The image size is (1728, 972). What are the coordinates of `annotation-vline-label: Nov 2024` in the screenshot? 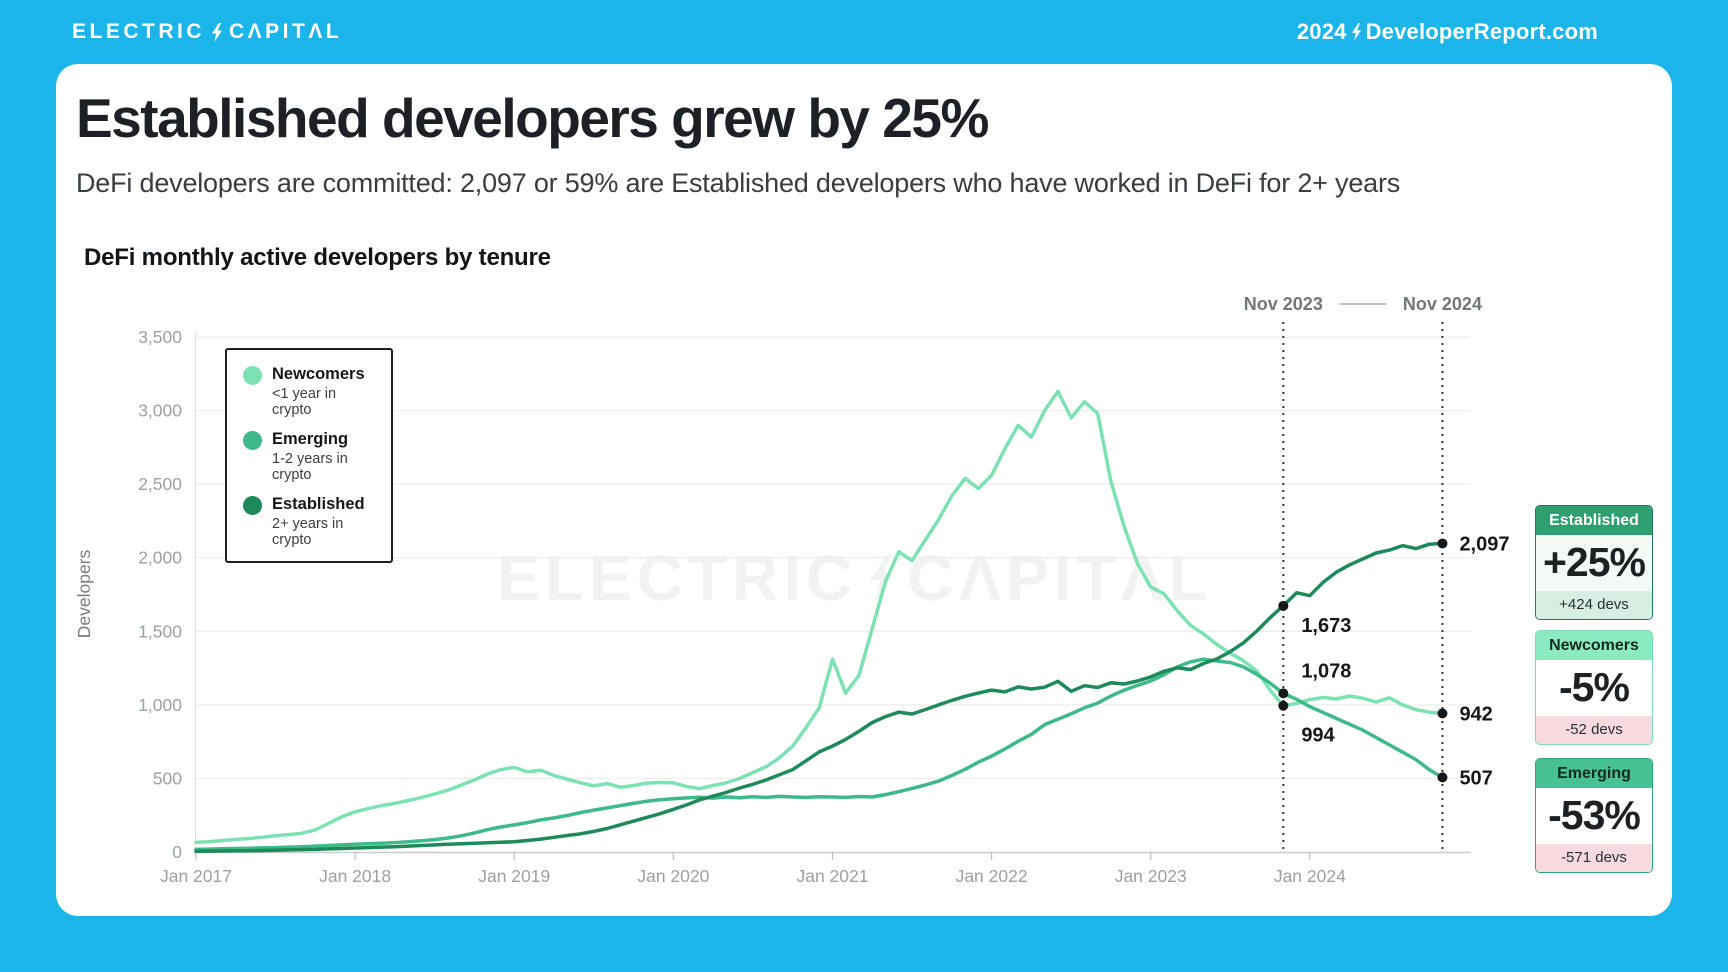 It's located at (1442, 304).